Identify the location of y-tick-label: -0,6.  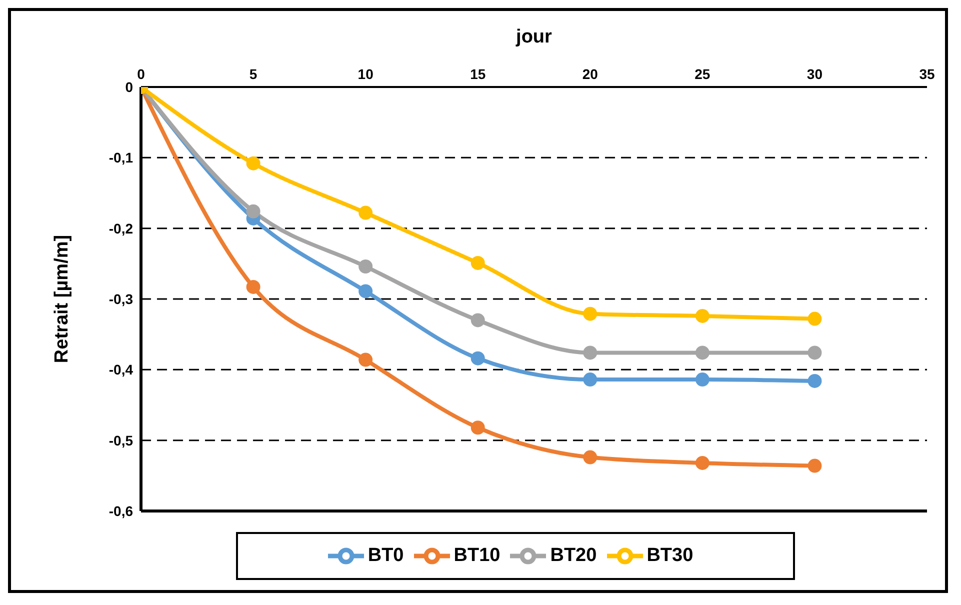
(121, 510).